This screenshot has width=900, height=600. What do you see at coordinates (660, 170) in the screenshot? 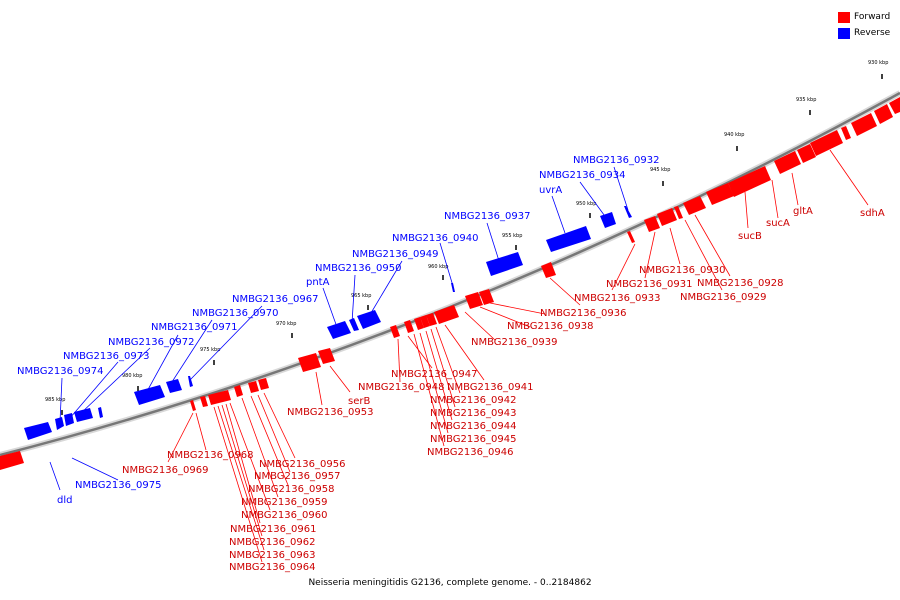
I see `tick-945: 945 kbp` at bounding box center [660, 170].